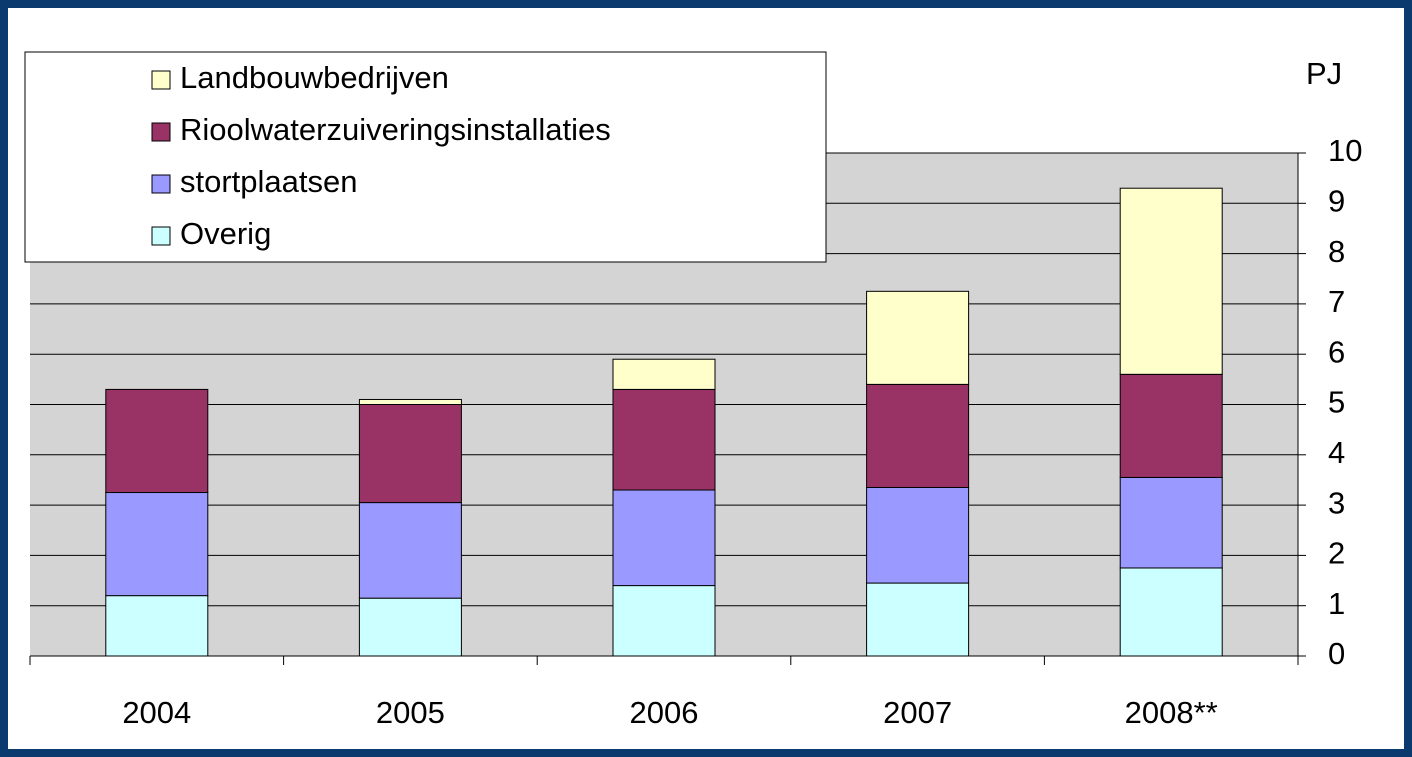 This screenshot has width=1412, height=757. What do you see at coordinates (1336, 301) in the screenshot?
I see `y-tick-label: 7` at bounding box center [1336, 301].